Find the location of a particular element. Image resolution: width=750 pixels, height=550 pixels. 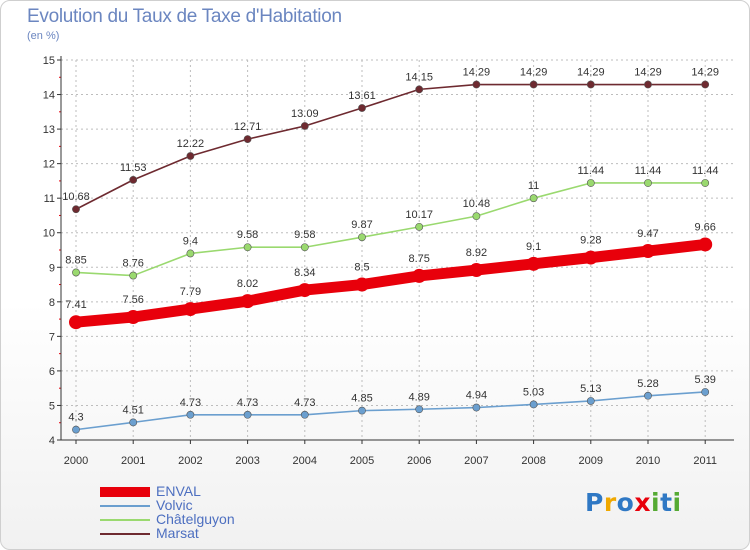

data-label-volvic: 4.89 is located at coordinates (418, 397).